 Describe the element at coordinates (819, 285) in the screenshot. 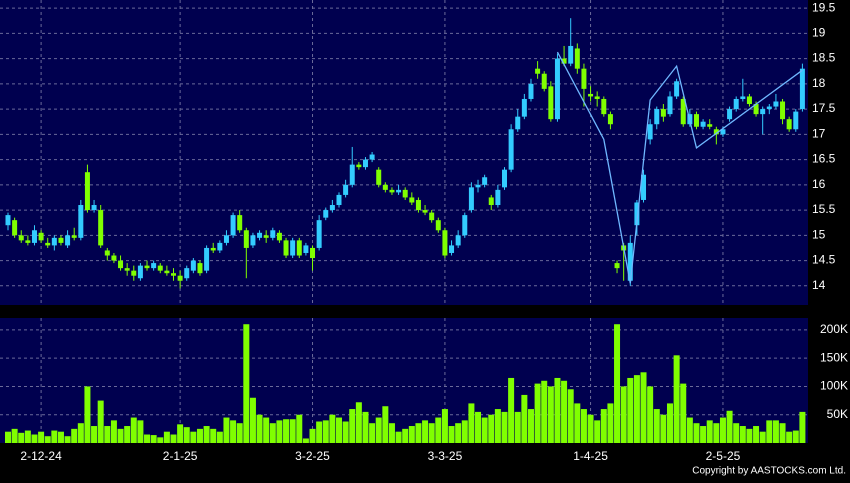

I see `y-tick-label: 14` at that location.